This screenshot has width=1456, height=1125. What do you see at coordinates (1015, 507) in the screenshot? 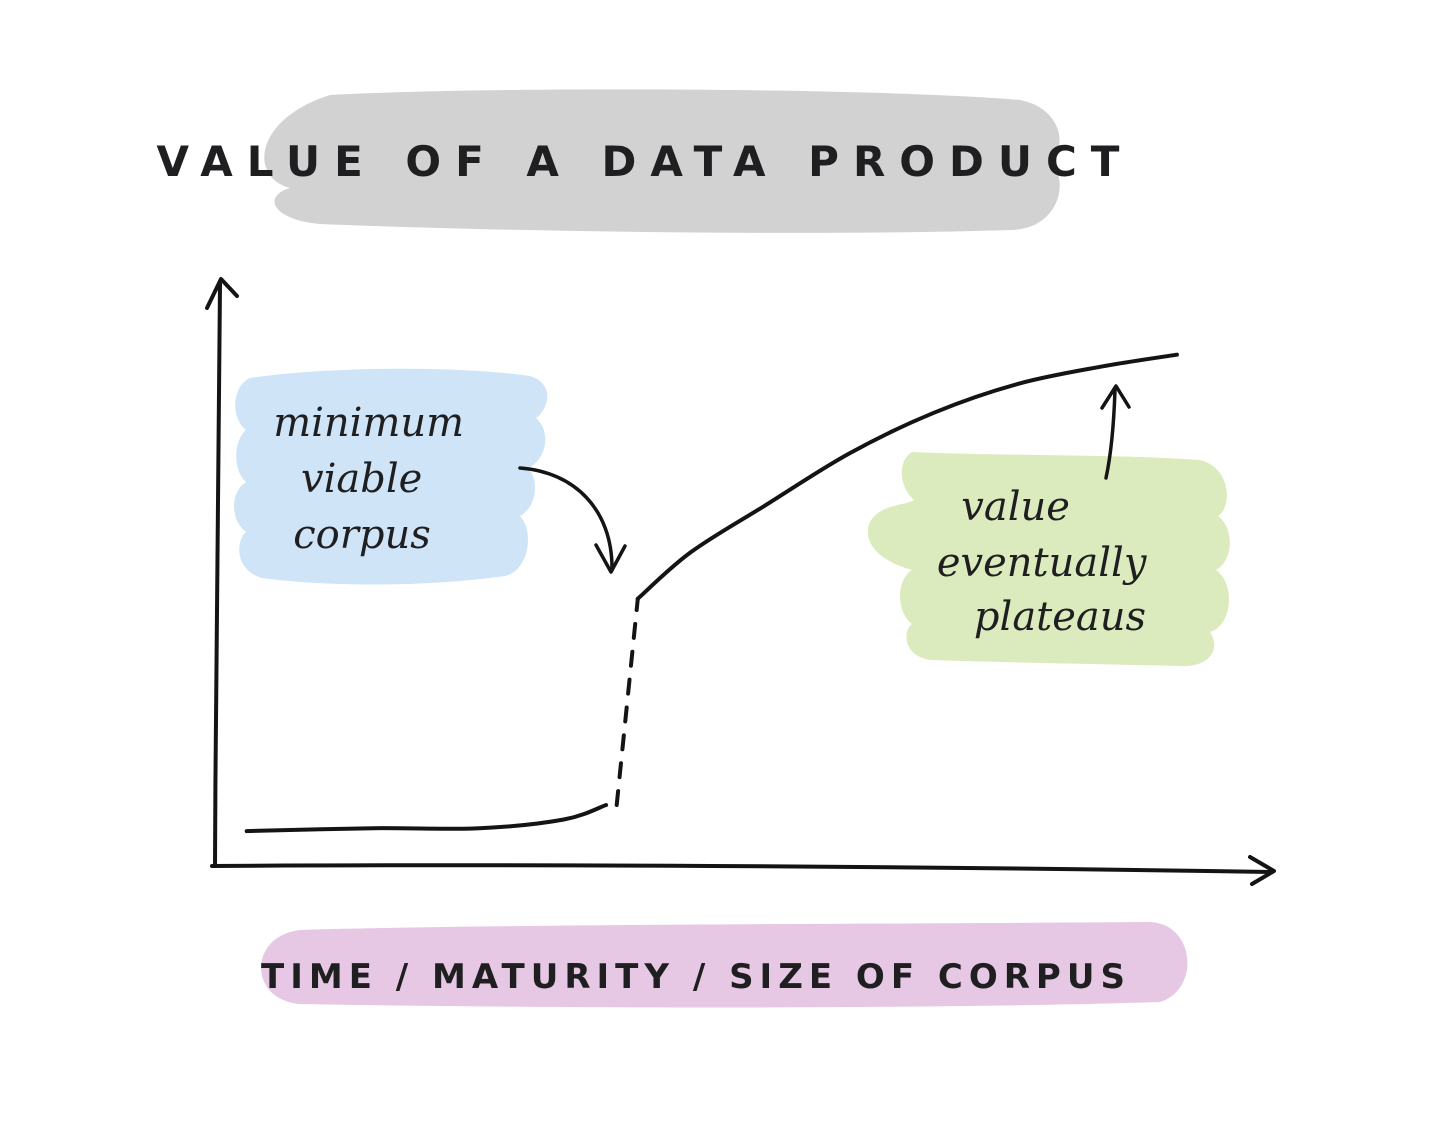
I see `note-line-value: value` at bounding box center [1015, 507].